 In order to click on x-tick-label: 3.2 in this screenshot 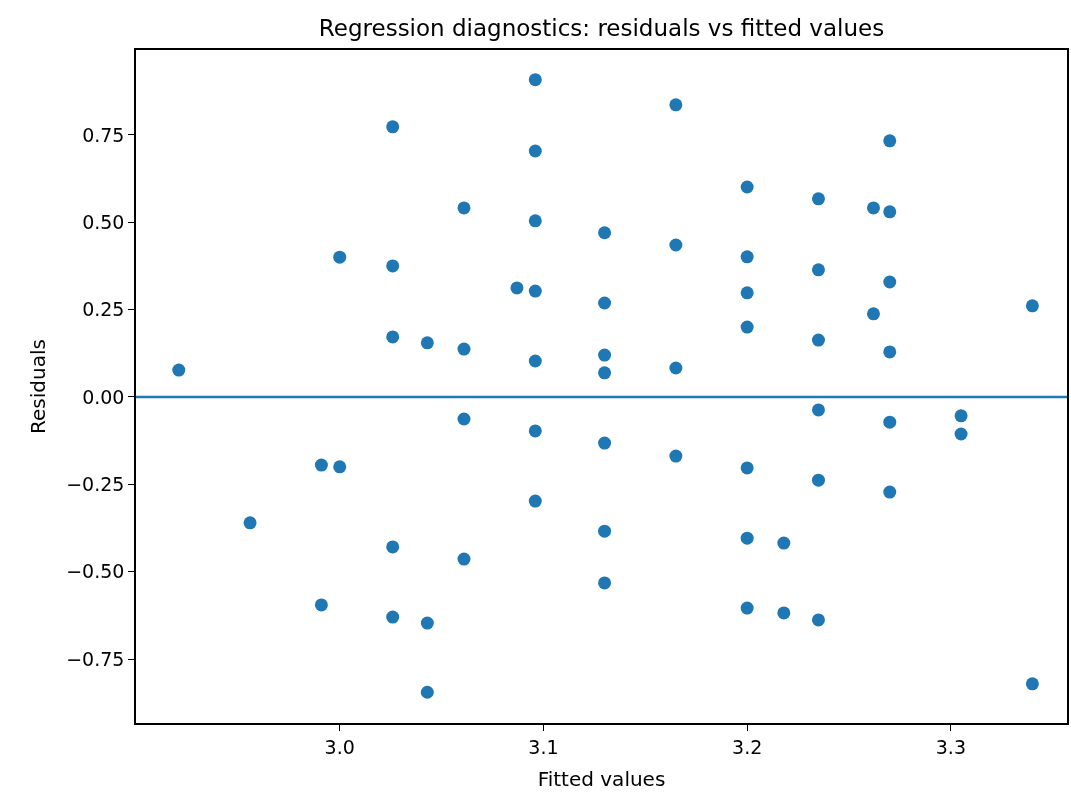, I will do `click(747, 746)`.